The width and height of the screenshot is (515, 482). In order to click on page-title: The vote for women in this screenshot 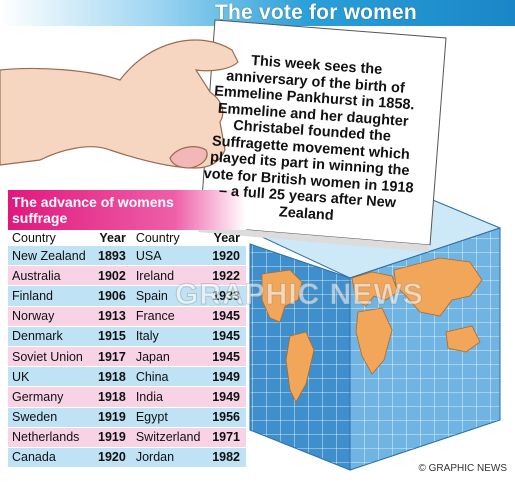, I will do `click(316, 12)`.